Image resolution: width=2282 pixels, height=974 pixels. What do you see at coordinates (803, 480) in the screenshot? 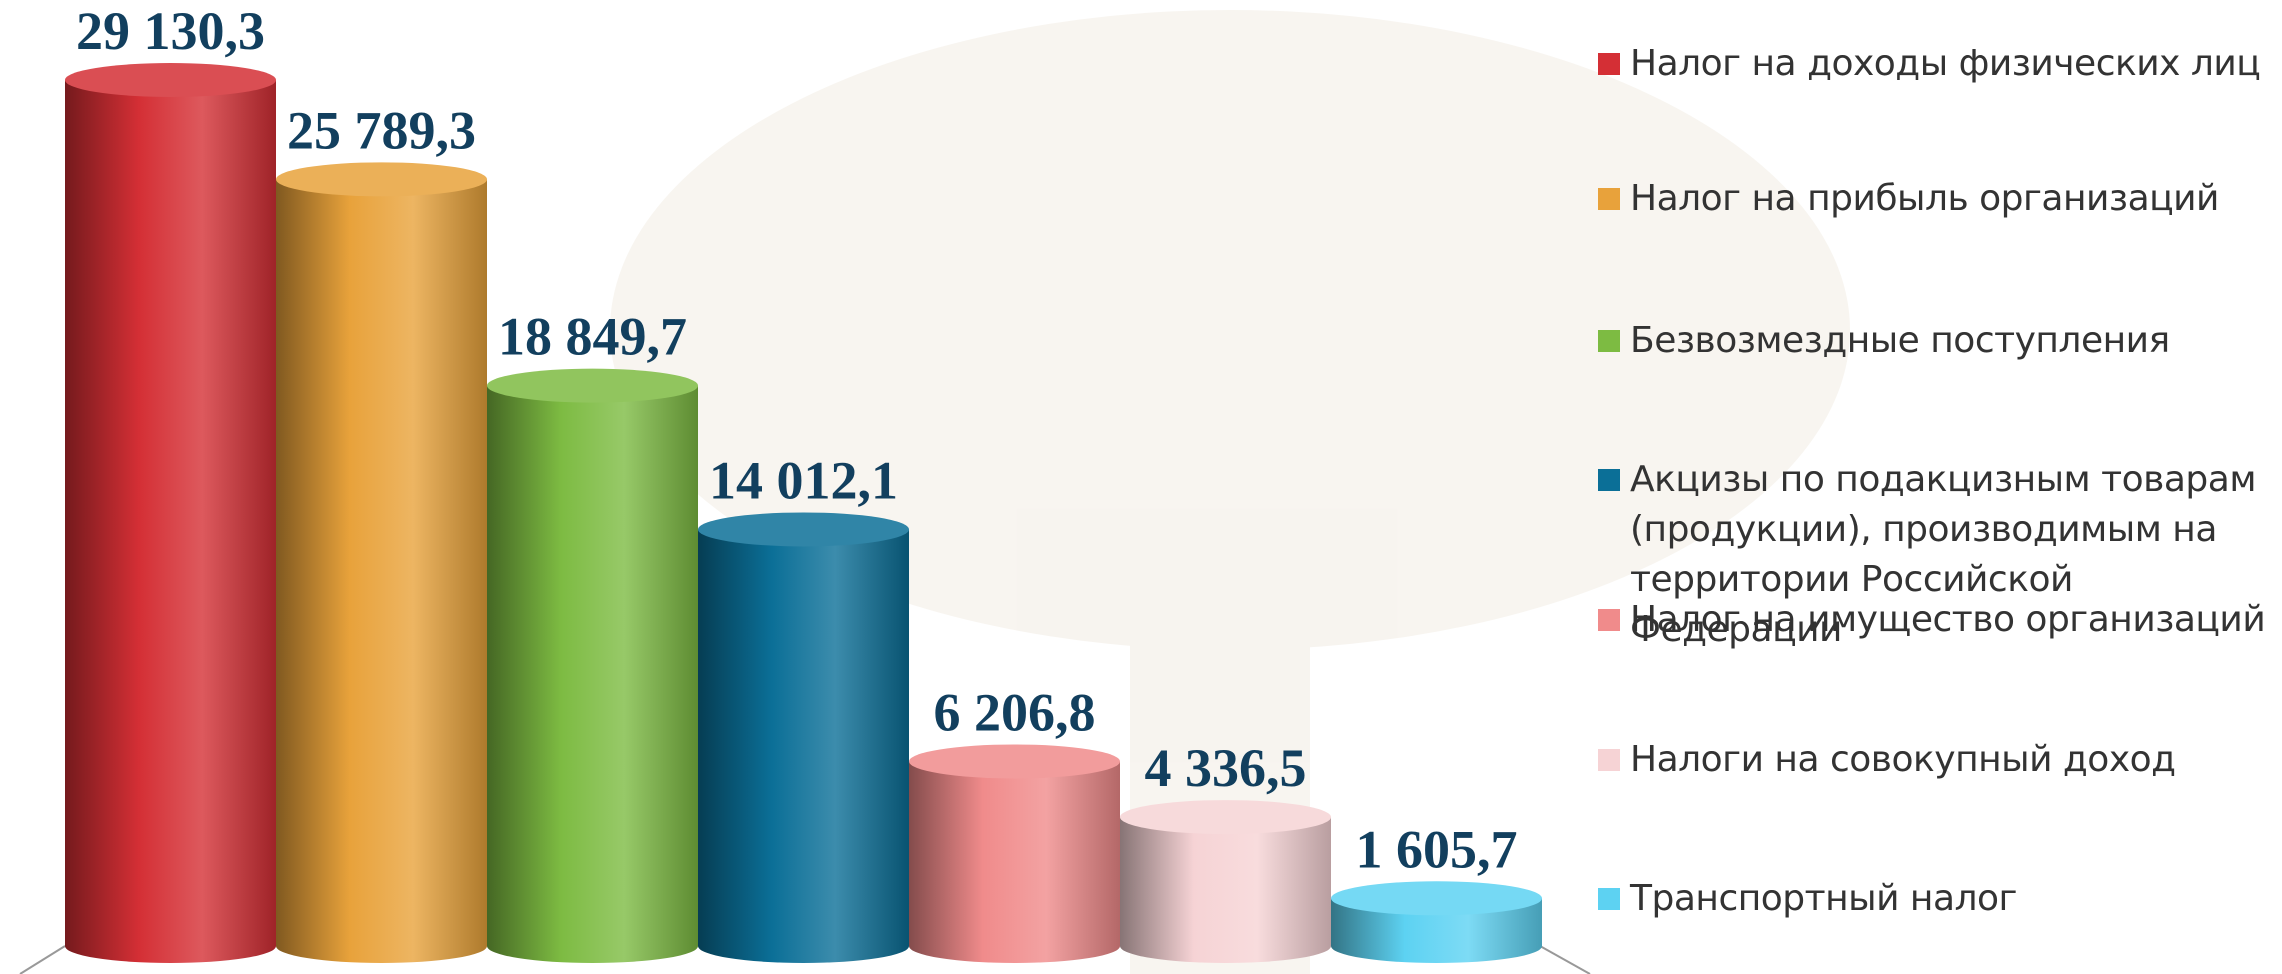
I see `value-label: 14 012,1` at bounding box center [803, 480].